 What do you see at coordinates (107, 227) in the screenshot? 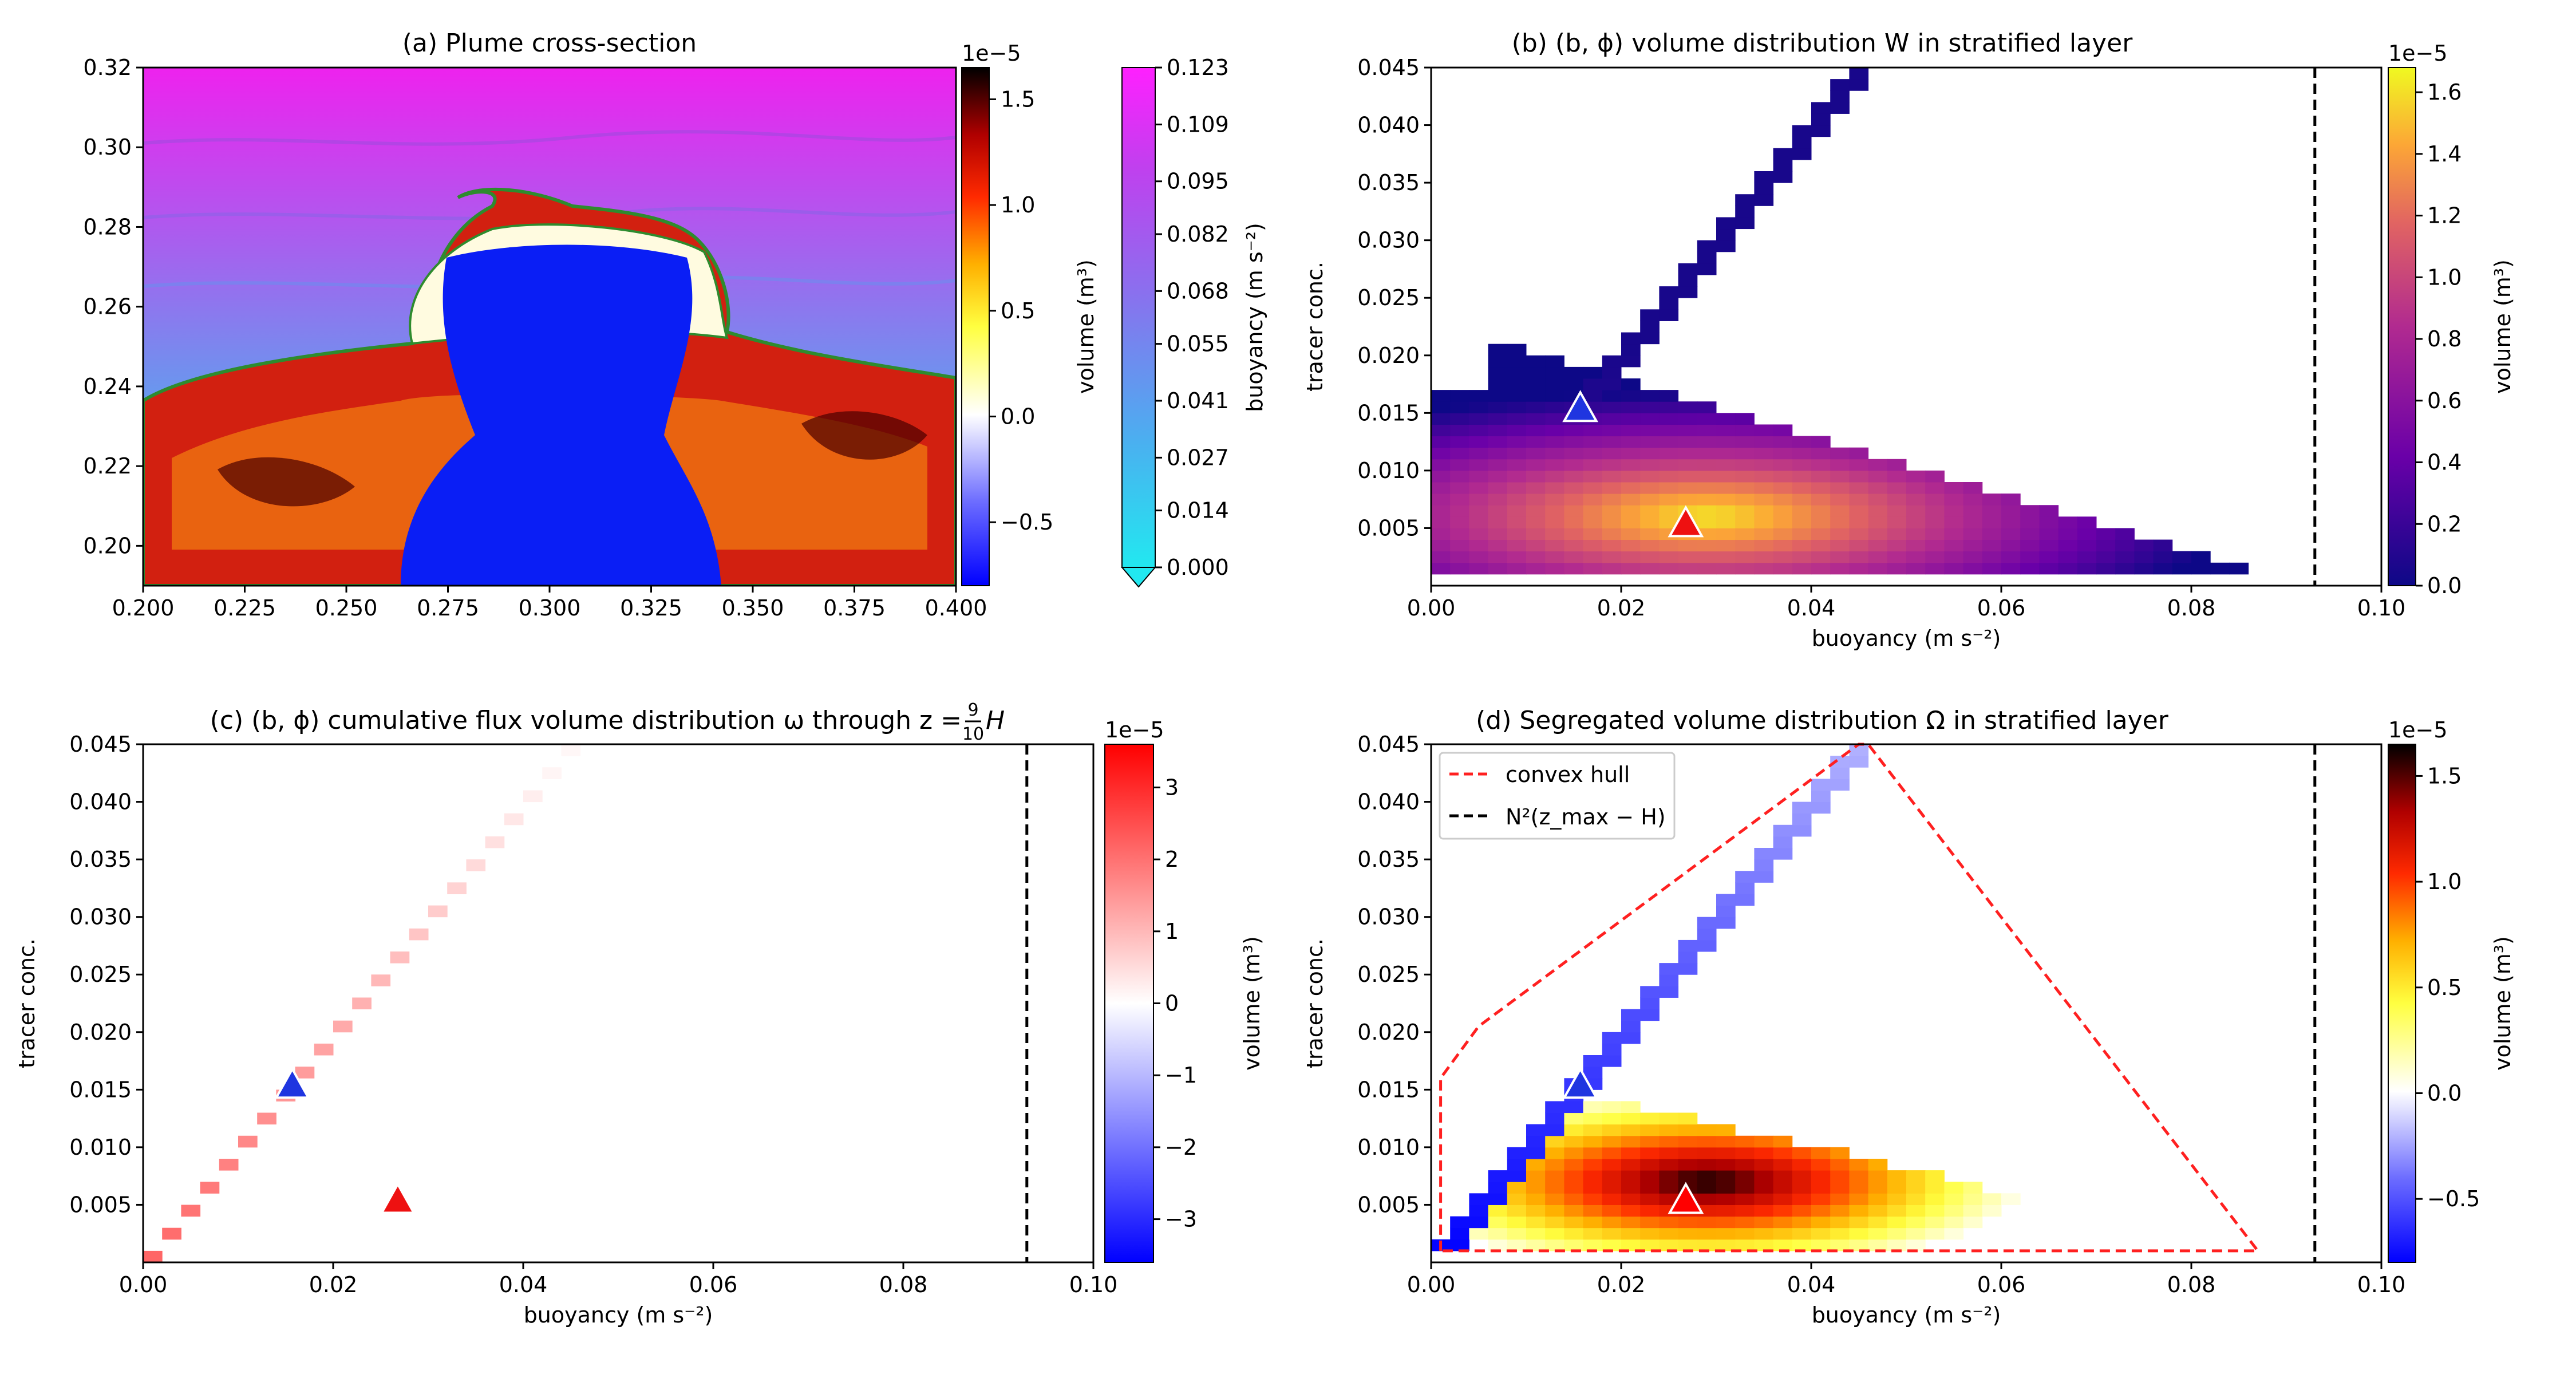
I see `y-tick-label: 0.28` at bounding box center [107, 227].